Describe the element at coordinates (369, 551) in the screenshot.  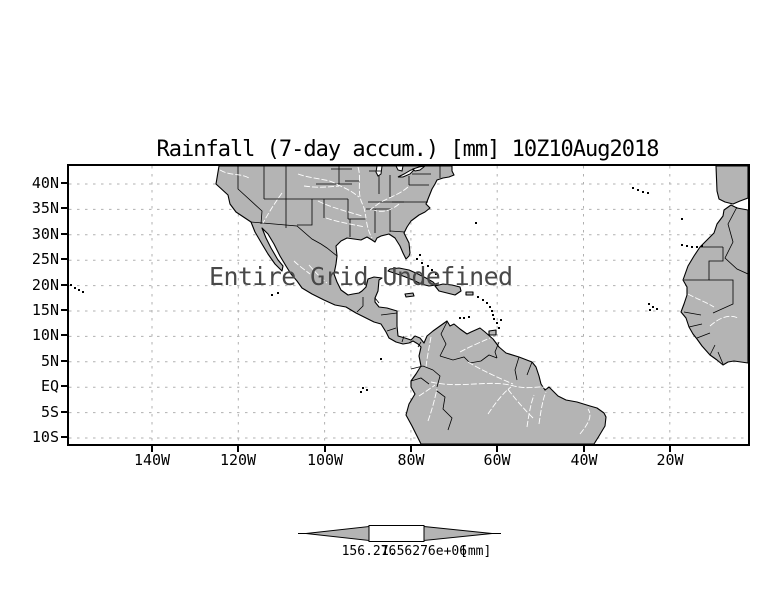
I see `colorbar-min-label: 156.276` at that location.